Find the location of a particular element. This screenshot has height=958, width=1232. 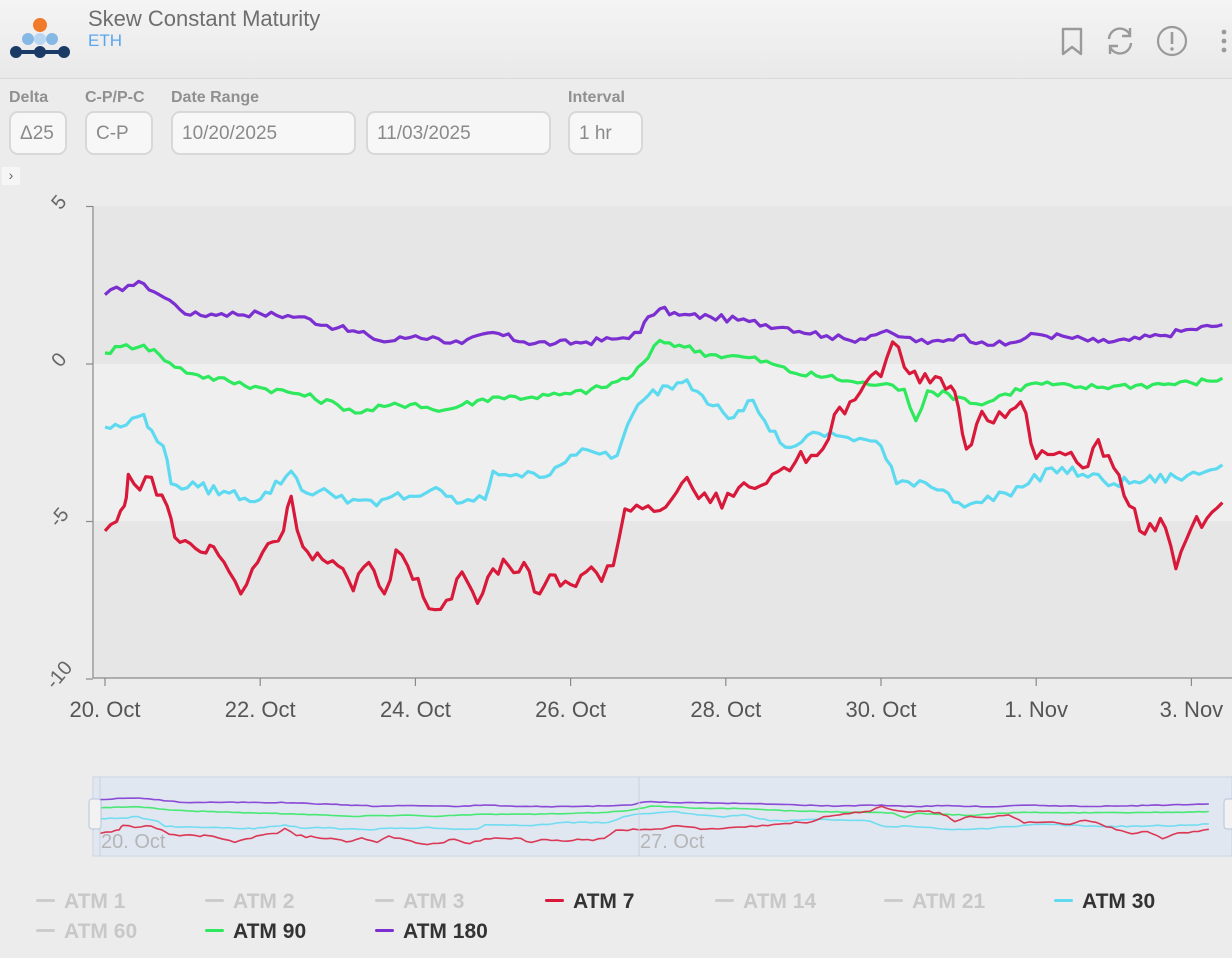

legend-item-atm-60: ATM 60 is located at coordinates (86, 932).